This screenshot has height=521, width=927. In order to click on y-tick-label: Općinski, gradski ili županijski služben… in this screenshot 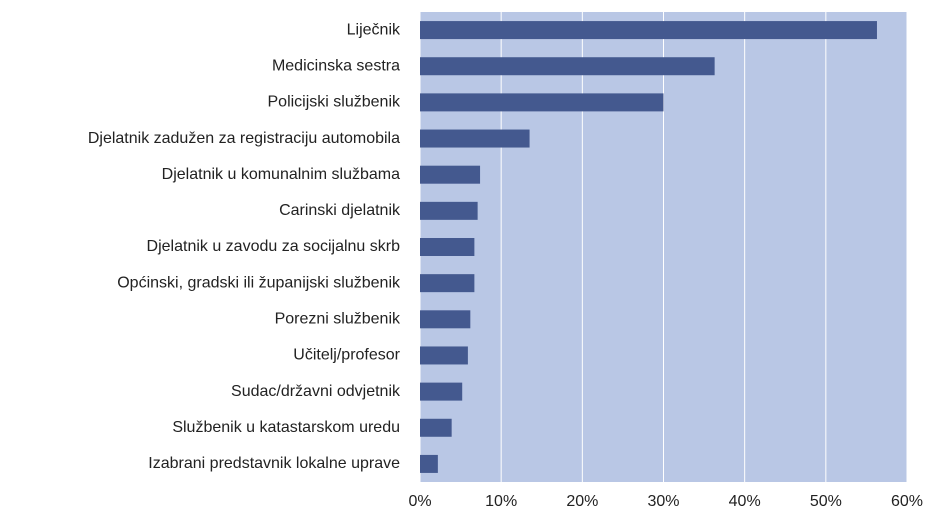, I will do `click(259, 282)`.